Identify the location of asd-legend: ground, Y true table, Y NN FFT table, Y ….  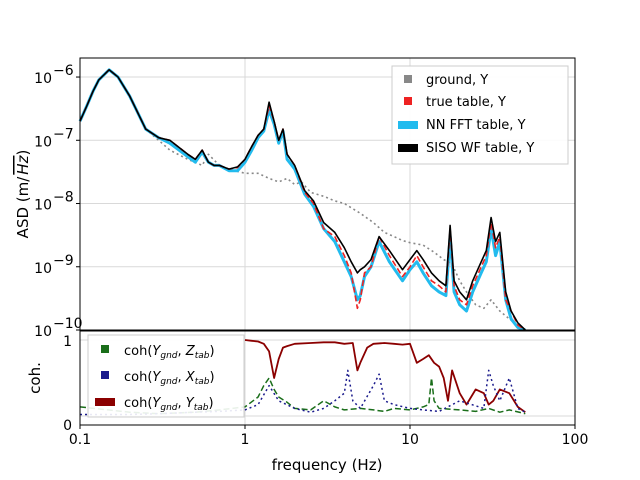
(480, 115).